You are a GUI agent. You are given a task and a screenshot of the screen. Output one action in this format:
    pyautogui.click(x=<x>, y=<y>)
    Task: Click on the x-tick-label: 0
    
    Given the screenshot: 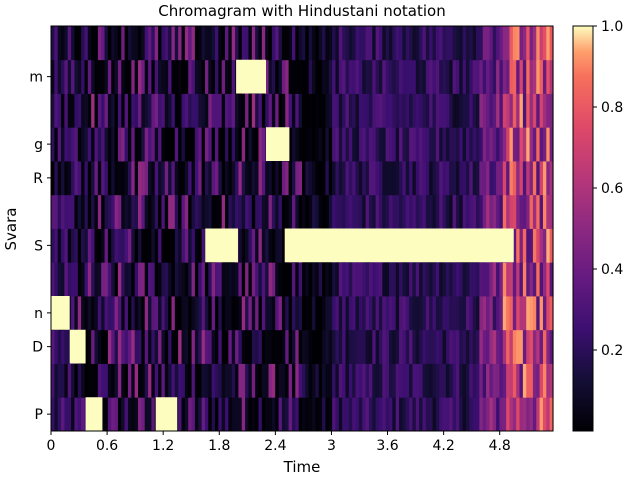 What is the action you would take?
    pyautogui.click(x=51, y=446)
    